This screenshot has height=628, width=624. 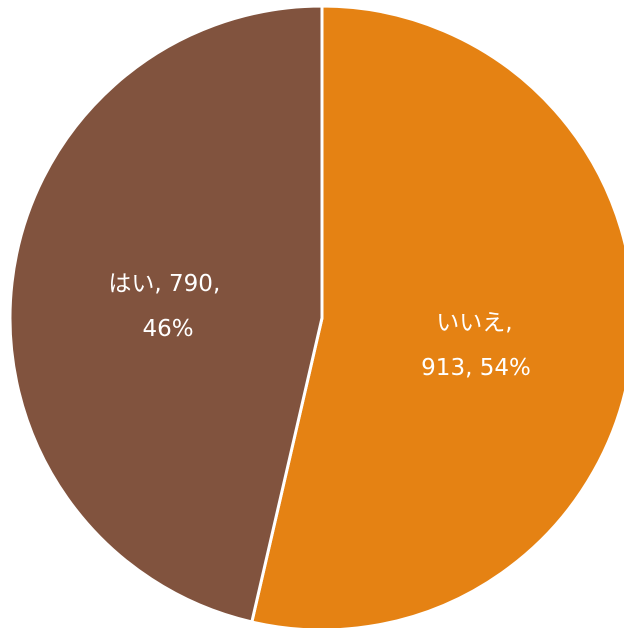 What do you see at coordinates (476, 345) in the screenshot?
I see `slice-label-no: いいえ, 913, 54%` at bounding box center [476, 345].